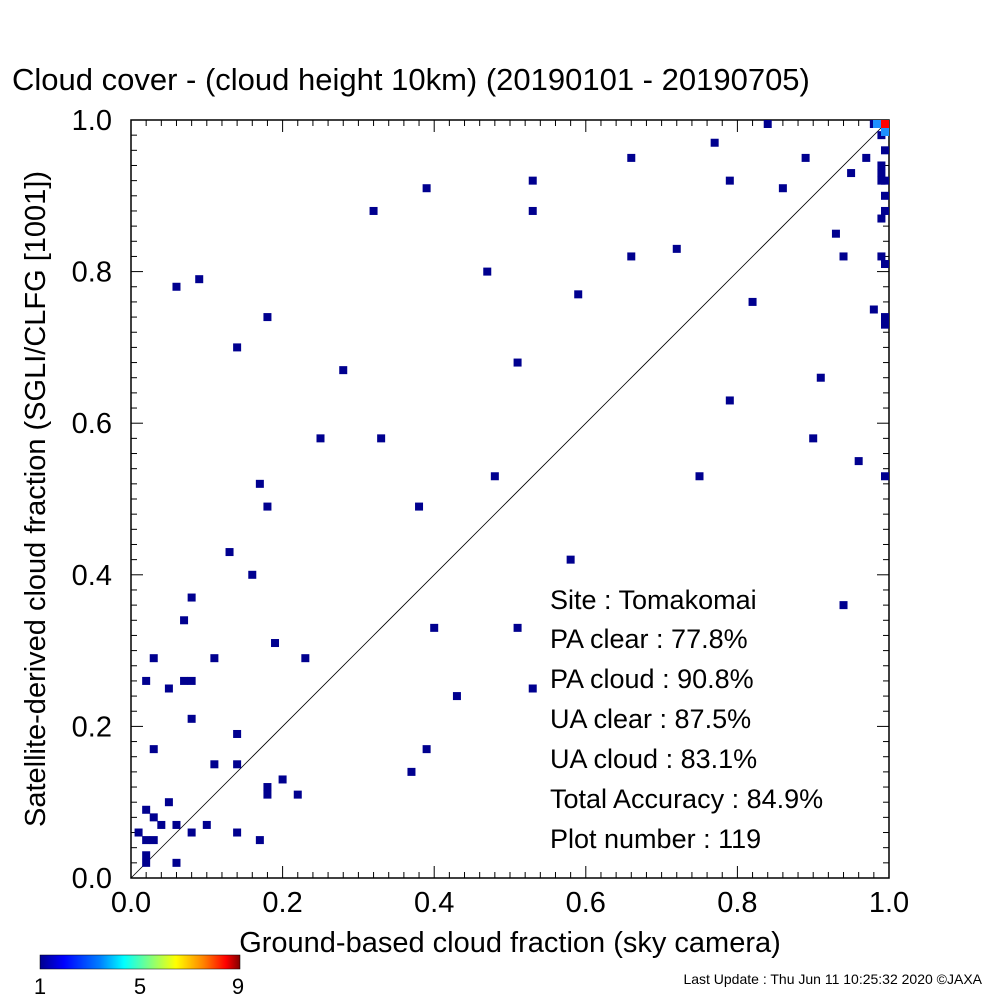 The height and width of the screenshot is (1000, 1000). What do you see at coordinates (92, 576) in the screenshot?
I see `y-tick-label: 0.4` at bounding box center [92, 576].